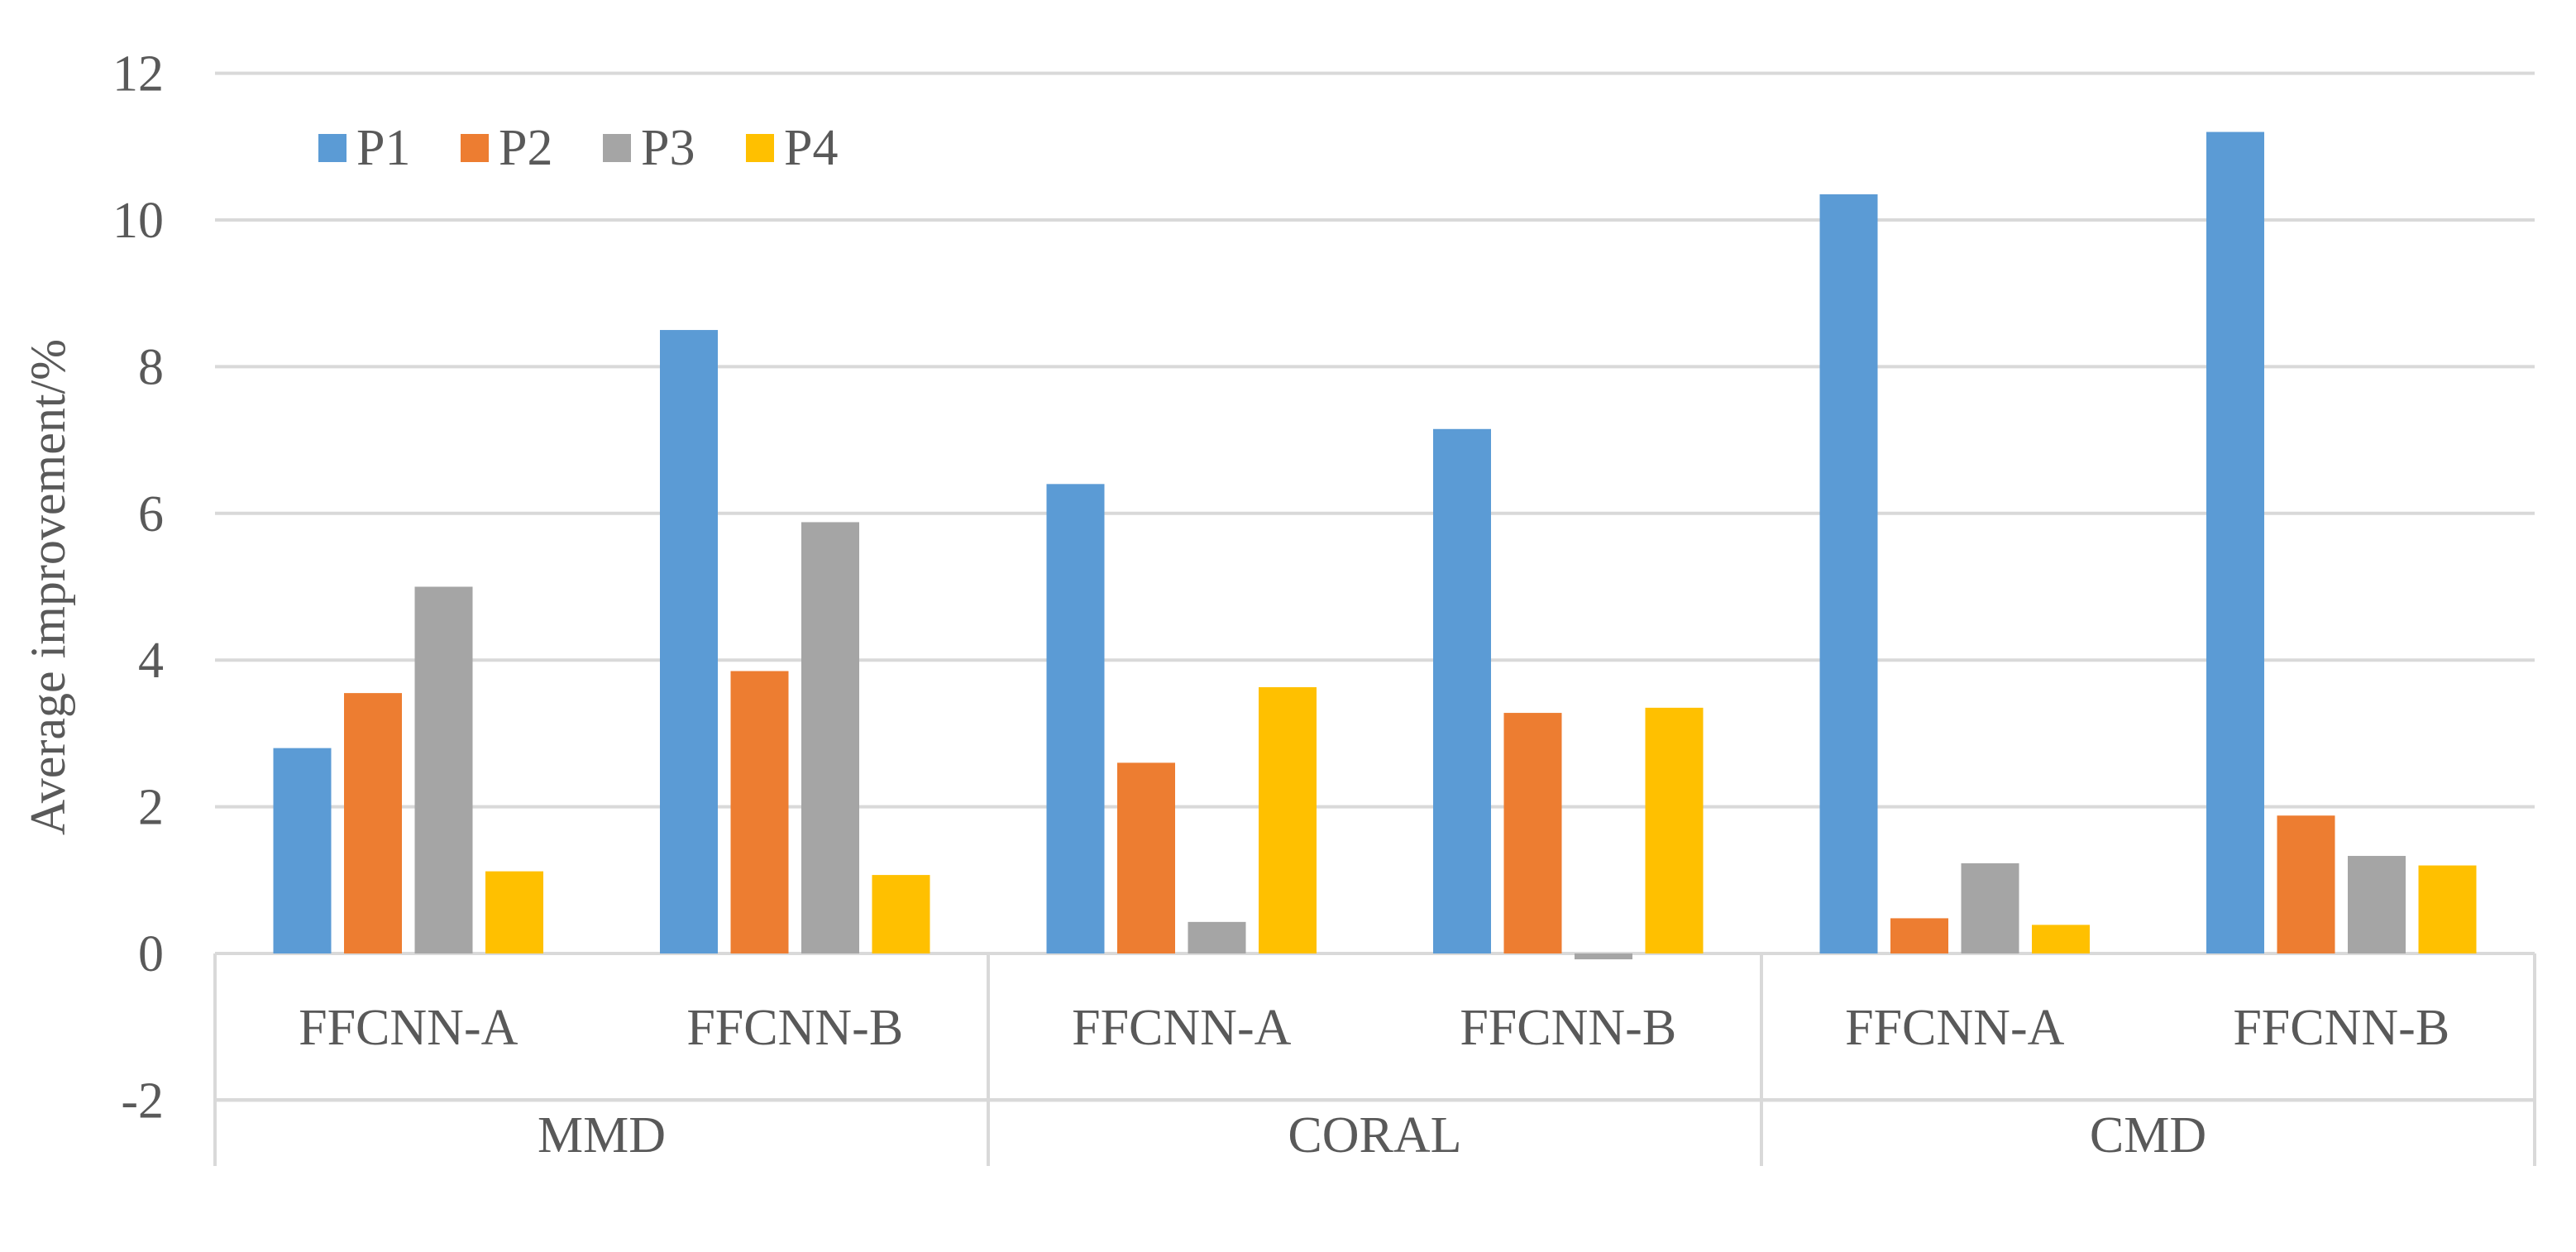  What do you see at coordinates (811, 148) in the screenshot?
I see `legend-label-p4: P4` at bounding box center [811, 148].